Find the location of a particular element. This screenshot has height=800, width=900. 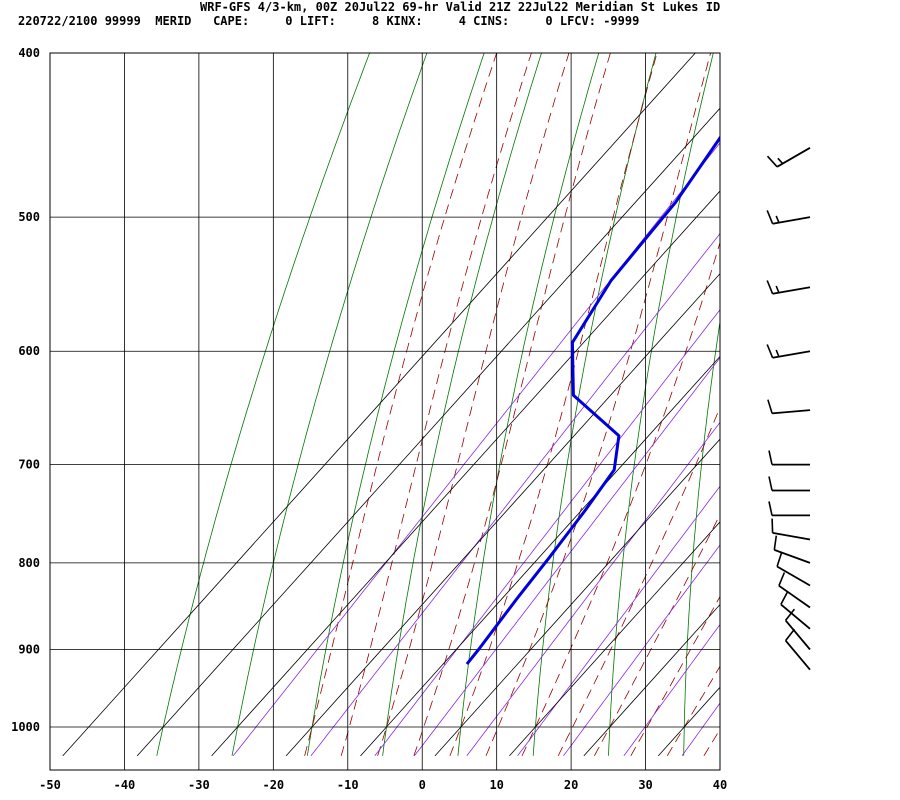

pressure-tick-label: 900 is located at coordinates (29, 649).